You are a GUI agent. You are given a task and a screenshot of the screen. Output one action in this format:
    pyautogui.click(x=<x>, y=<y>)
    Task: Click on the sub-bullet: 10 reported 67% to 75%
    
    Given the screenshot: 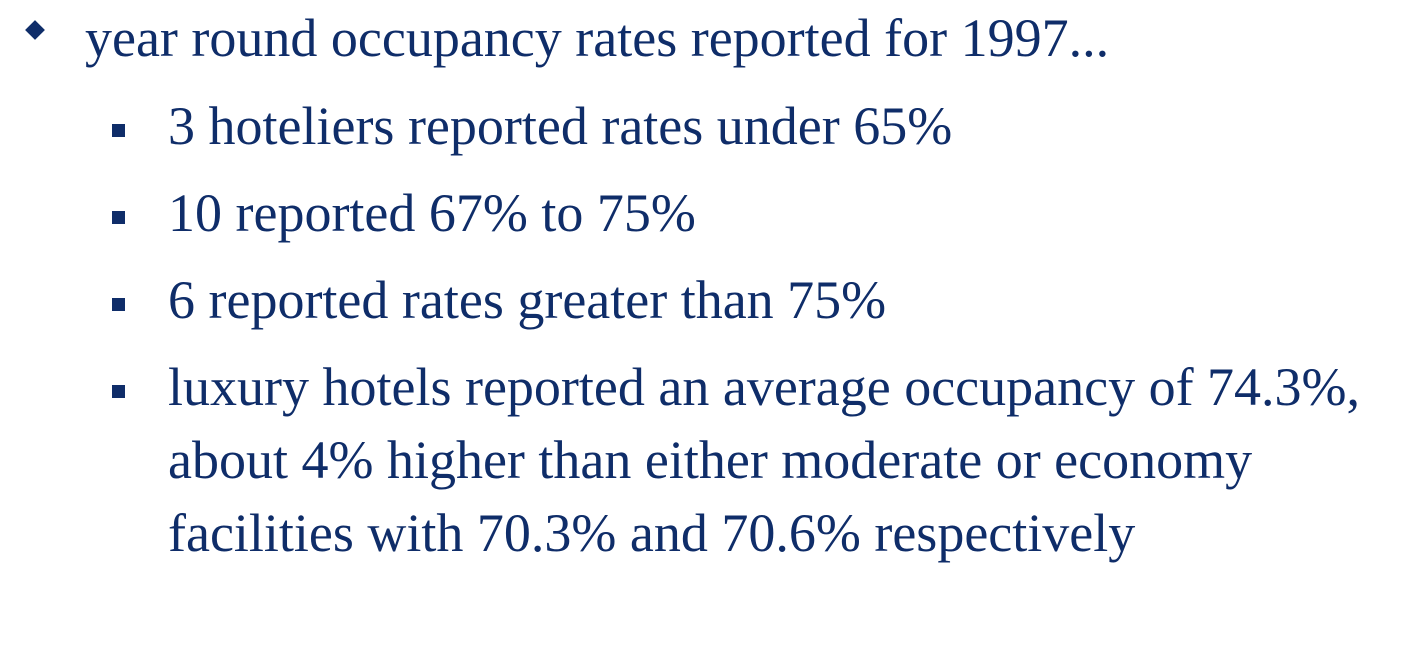 What is the action you would take?
    pyautogui.click(x=755, y=213)
    